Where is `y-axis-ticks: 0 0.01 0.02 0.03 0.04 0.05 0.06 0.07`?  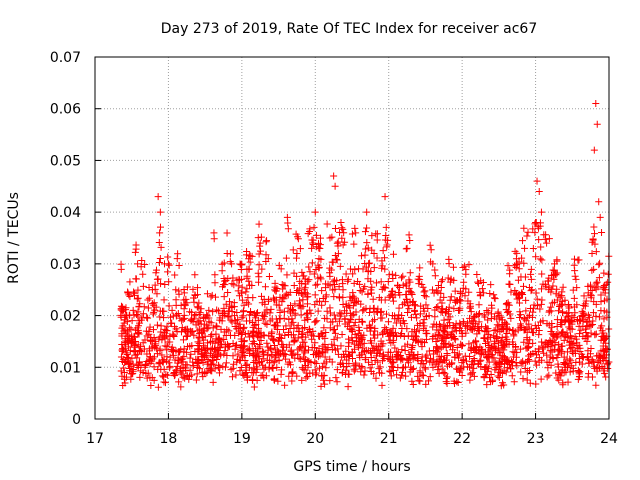 y-axis-ticks: 0 0.01 0.02 0.03 0.04 0.05 0.06 0.07 is located at coordinates (75, 239).